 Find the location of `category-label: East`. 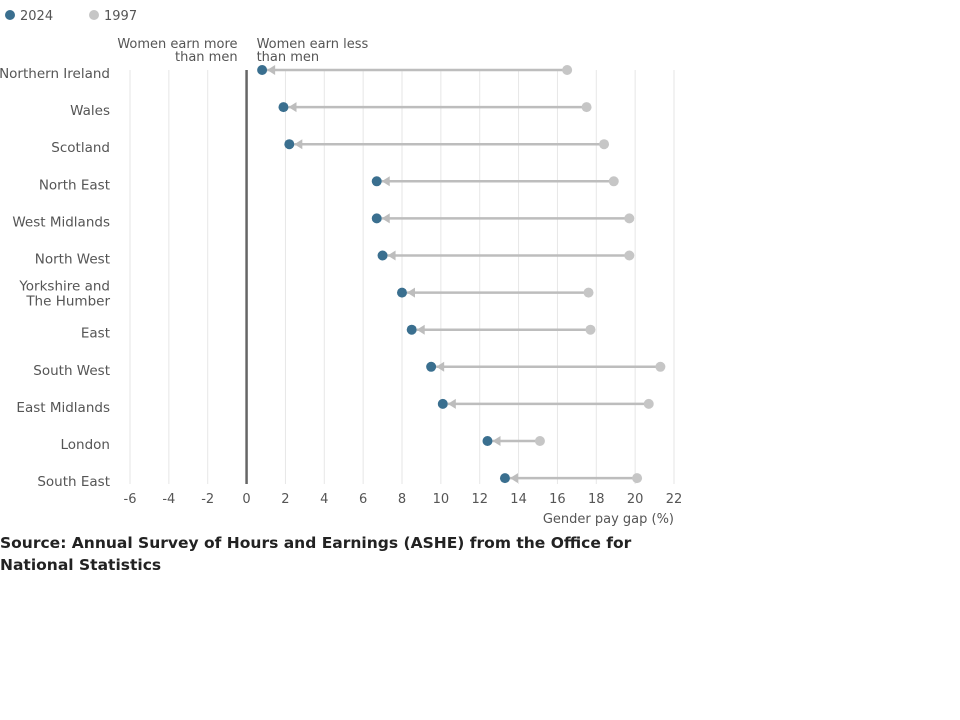

category-label: East is located at coordinates (95, 334).